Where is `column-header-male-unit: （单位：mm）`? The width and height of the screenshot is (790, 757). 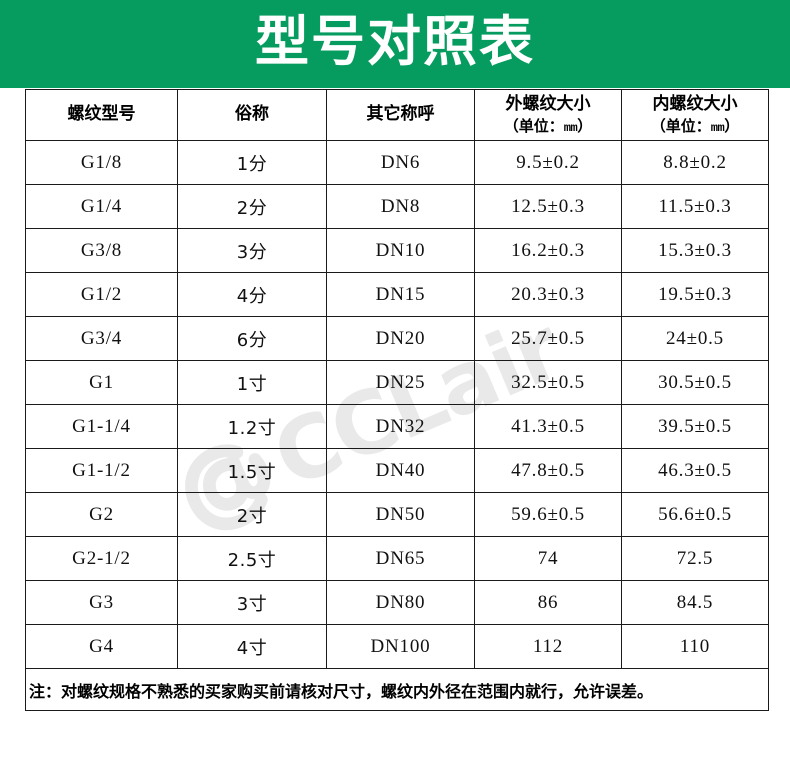 column-header-male-unit: （单位：mm） is located at coordinates (548, 126).